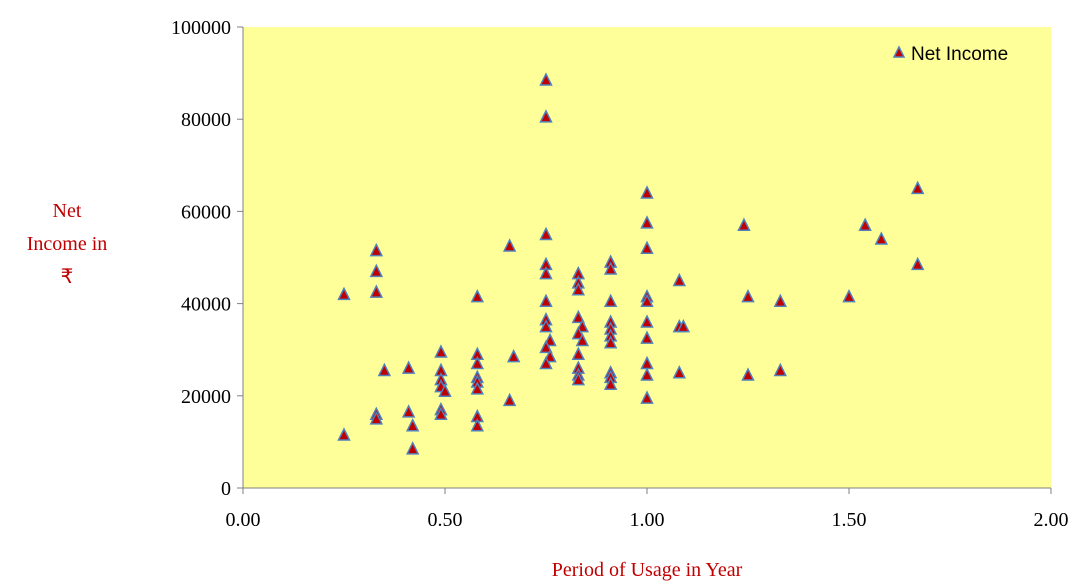  I want to click on x-tick-label: 2.00, so click(1051, 520).